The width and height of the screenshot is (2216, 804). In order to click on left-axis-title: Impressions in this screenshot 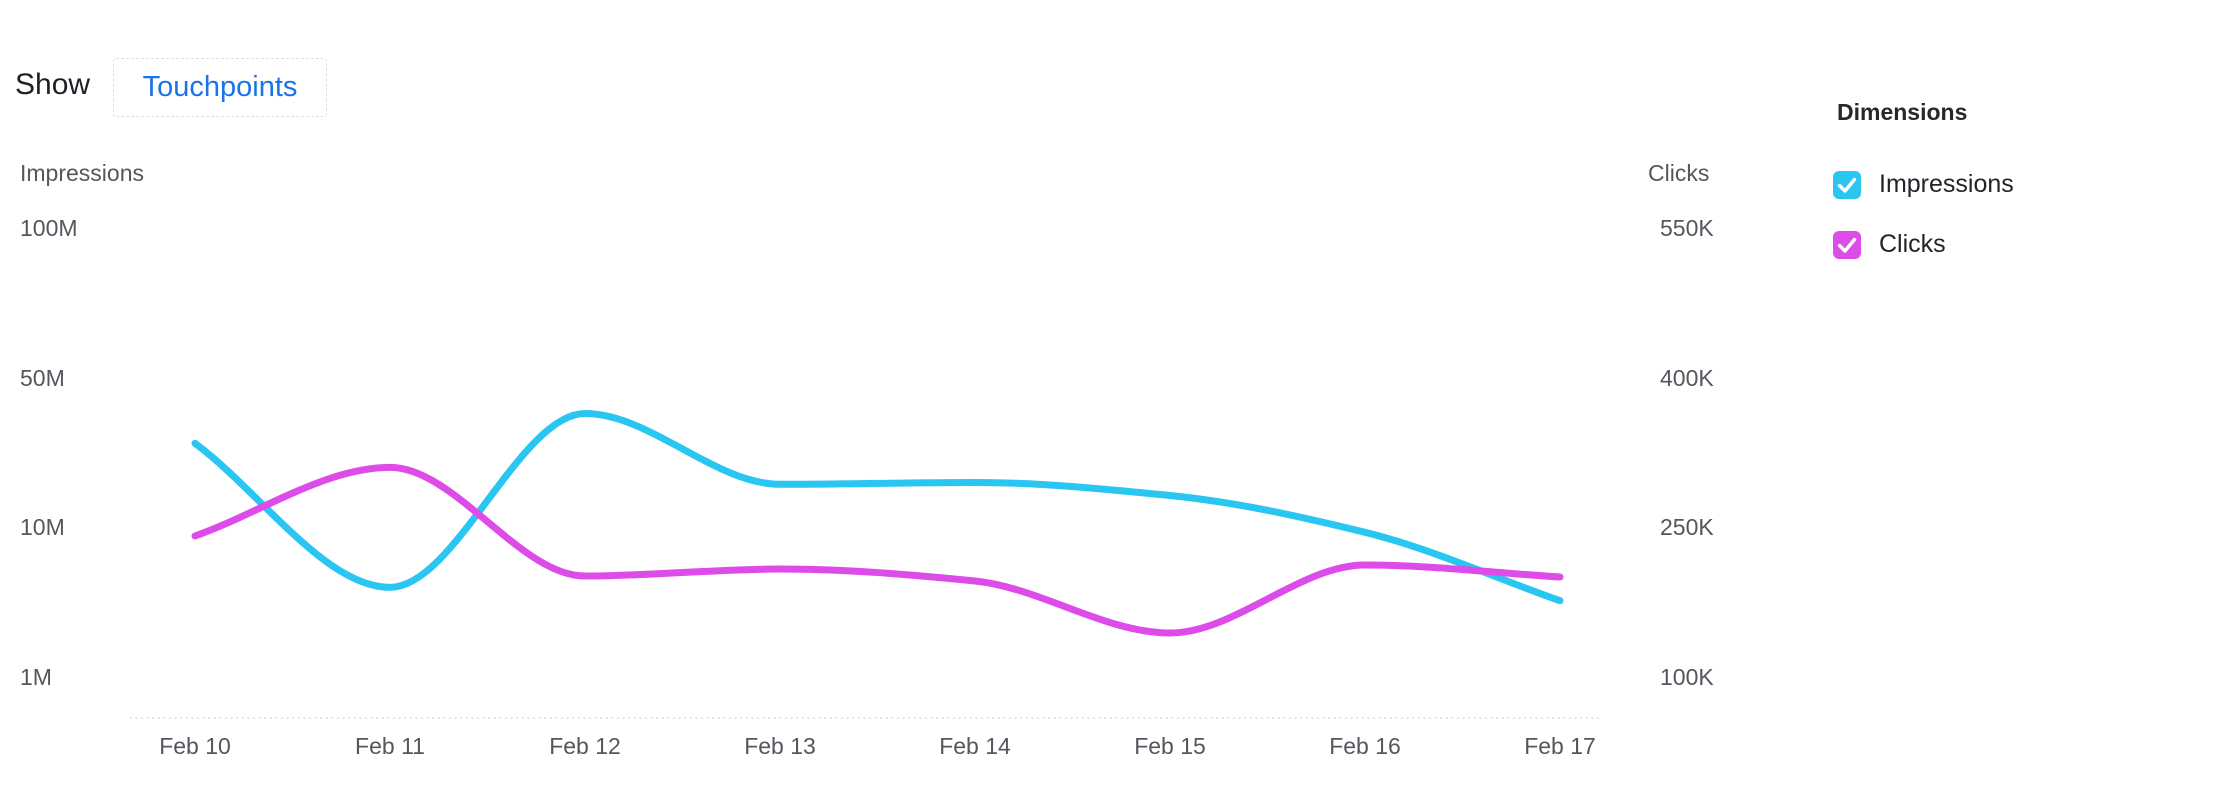, I will do `click(82, 173)`.